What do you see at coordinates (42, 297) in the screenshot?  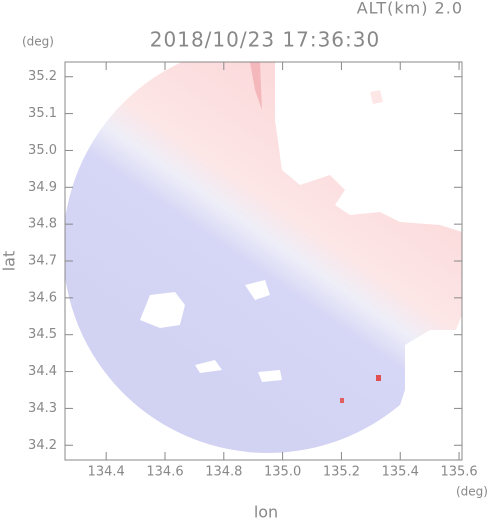 I see `y-tick-label: 34.6` at bounding box center [42, 297].